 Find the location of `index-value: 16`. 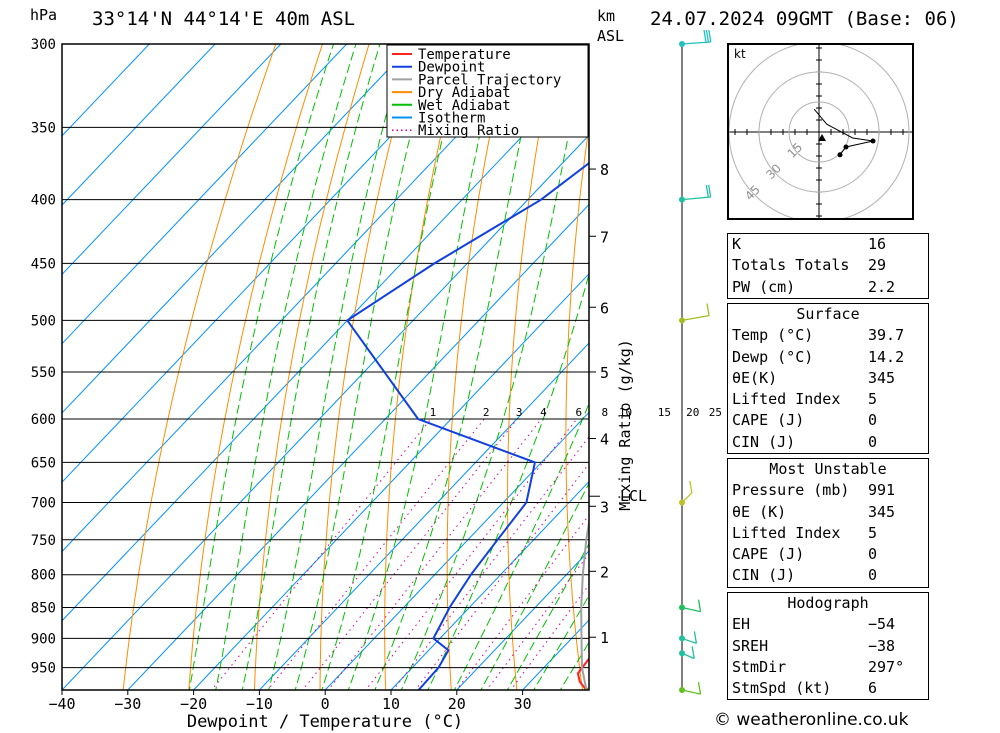

index-value: 16 is located at coordinates (877, 244).